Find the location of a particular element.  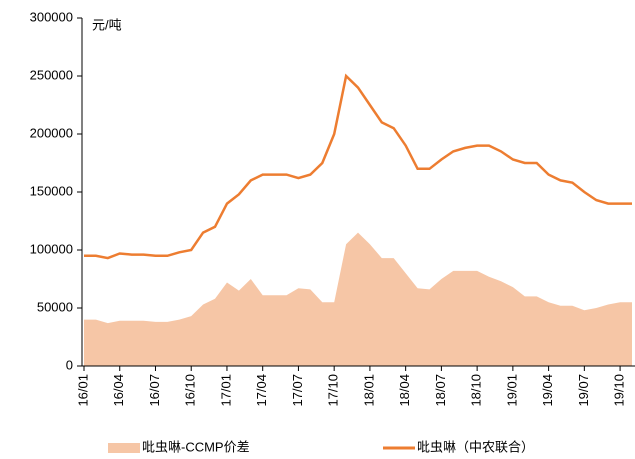

x-tick-label: 18/04 is located at coordinates (404, 390).